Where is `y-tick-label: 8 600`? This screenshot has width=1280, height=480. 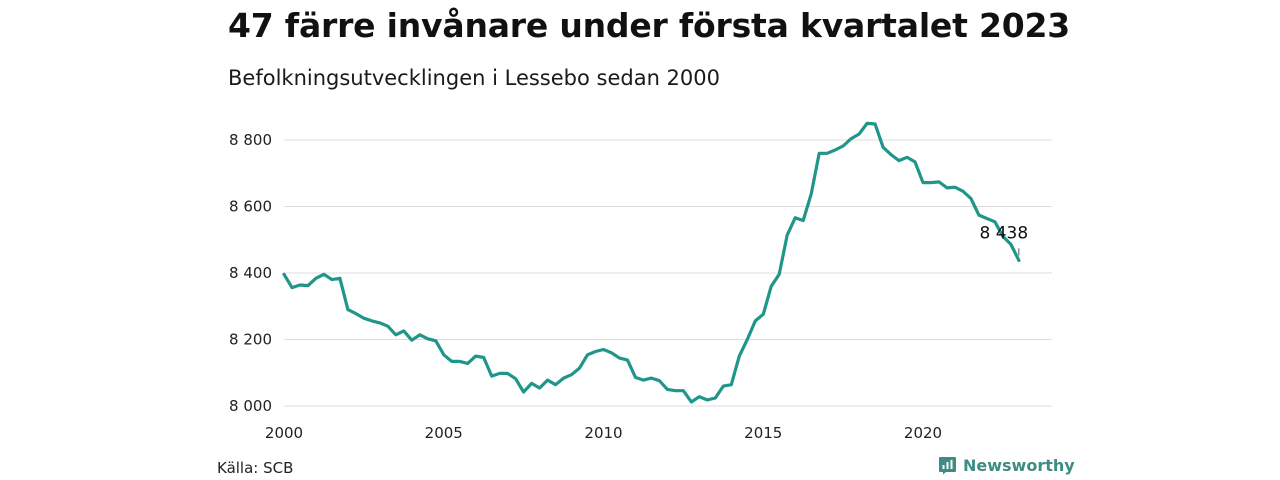 y-tick-label: 8 600 is located at coordinates (250, 207).